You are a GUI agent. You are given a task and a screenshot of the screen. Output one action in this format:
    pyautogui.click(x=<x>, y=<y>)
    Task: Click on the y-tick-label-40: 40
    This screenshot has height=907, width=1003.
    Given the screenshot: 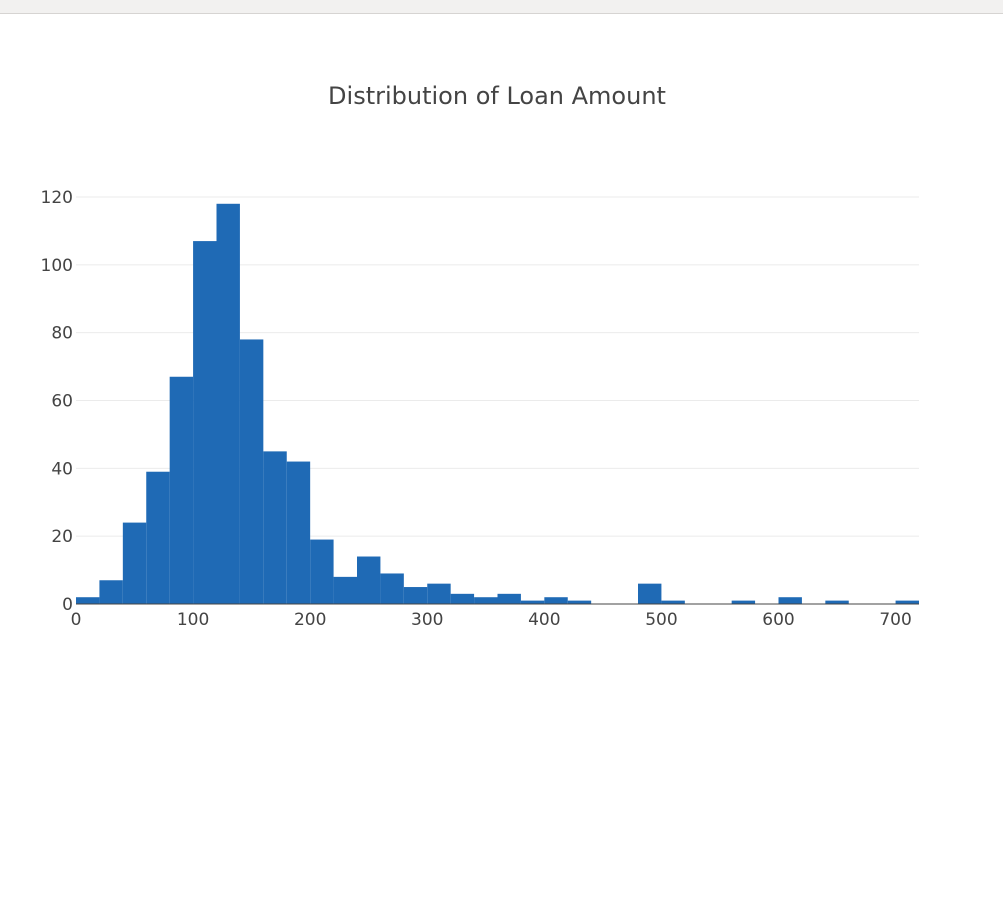 What is the action you would take?
    pyautogui.click(x=62, y=469)
    